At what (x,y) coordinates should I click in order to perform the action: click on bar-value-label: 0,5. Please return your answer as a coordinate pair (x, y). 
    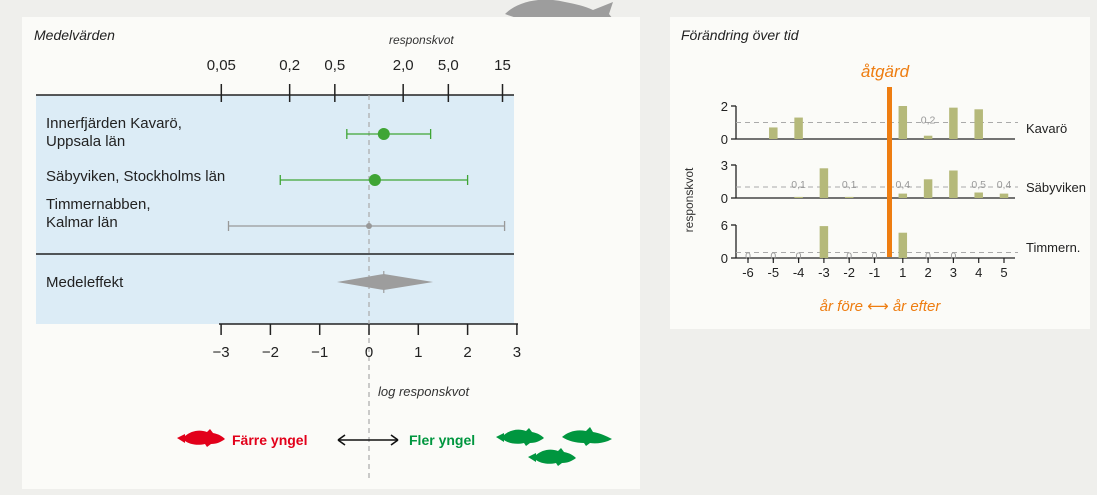
    Looking at the image, I should click on (978, 185).